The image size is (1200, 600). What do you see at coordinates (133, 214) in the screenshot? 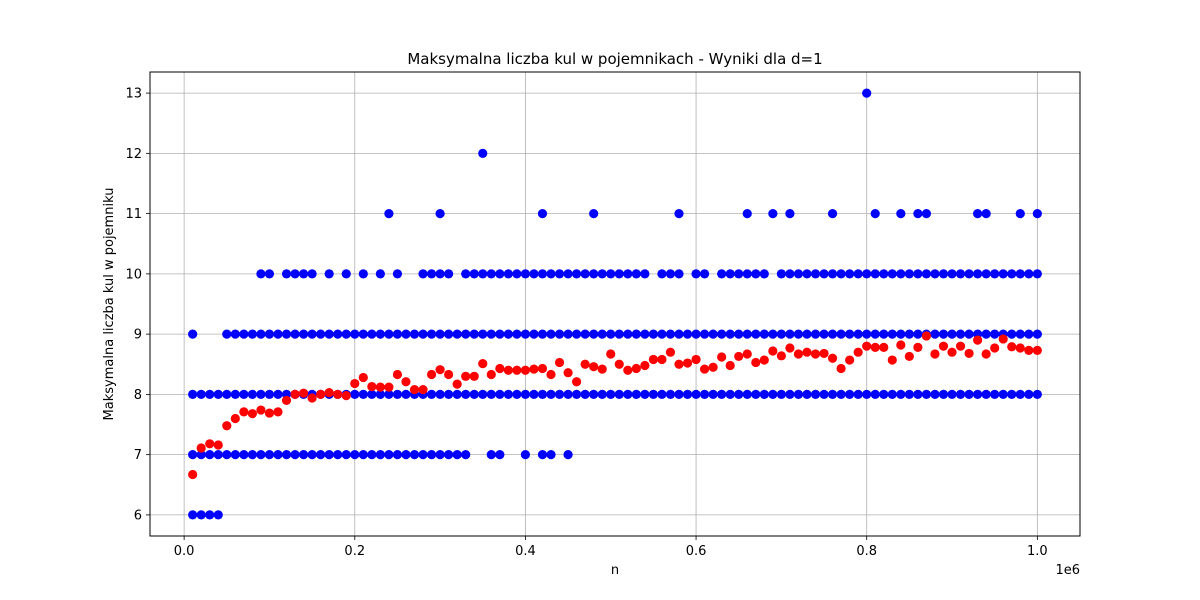
I see `y-tick-label: 11` at bounding box center [133, 214].